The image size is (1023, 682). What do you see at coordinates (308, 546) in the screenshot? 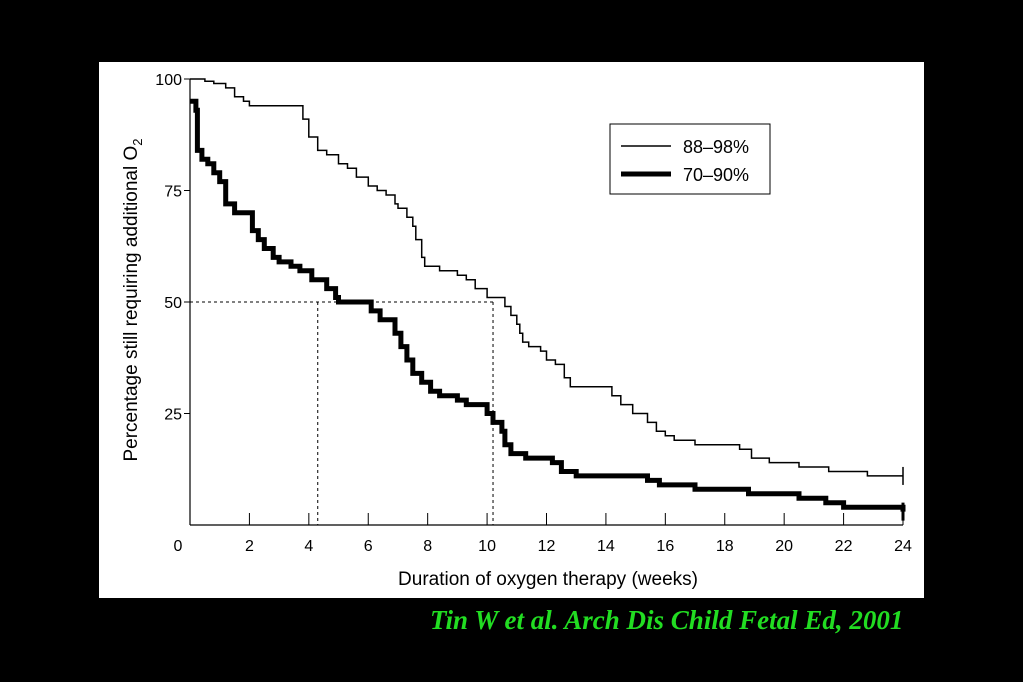
I see `x-tick-label: 4` at bounding box center [308, 546].